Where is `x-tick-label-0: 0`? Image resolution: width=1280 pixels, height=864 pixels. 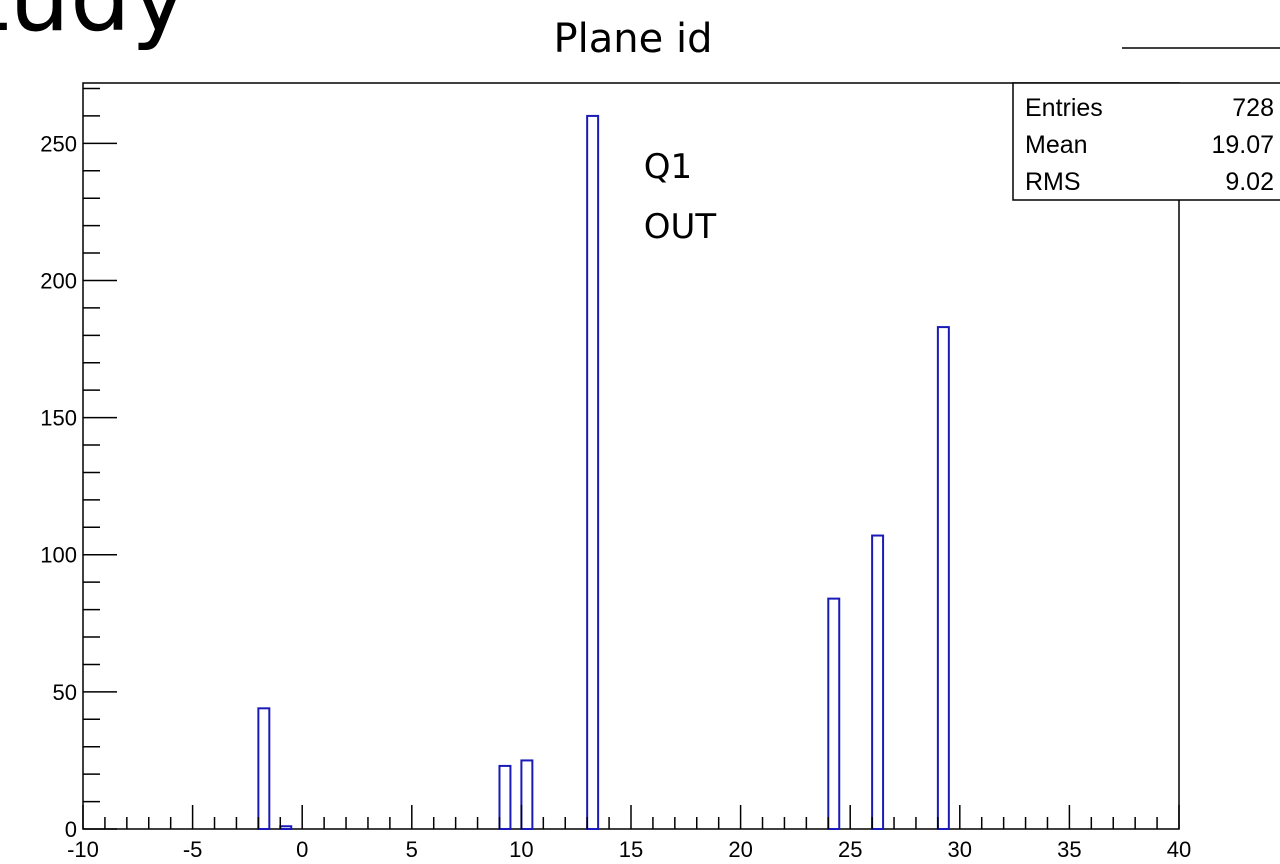
x-tick-label-0: 0 is located at coordinates (302, 849).